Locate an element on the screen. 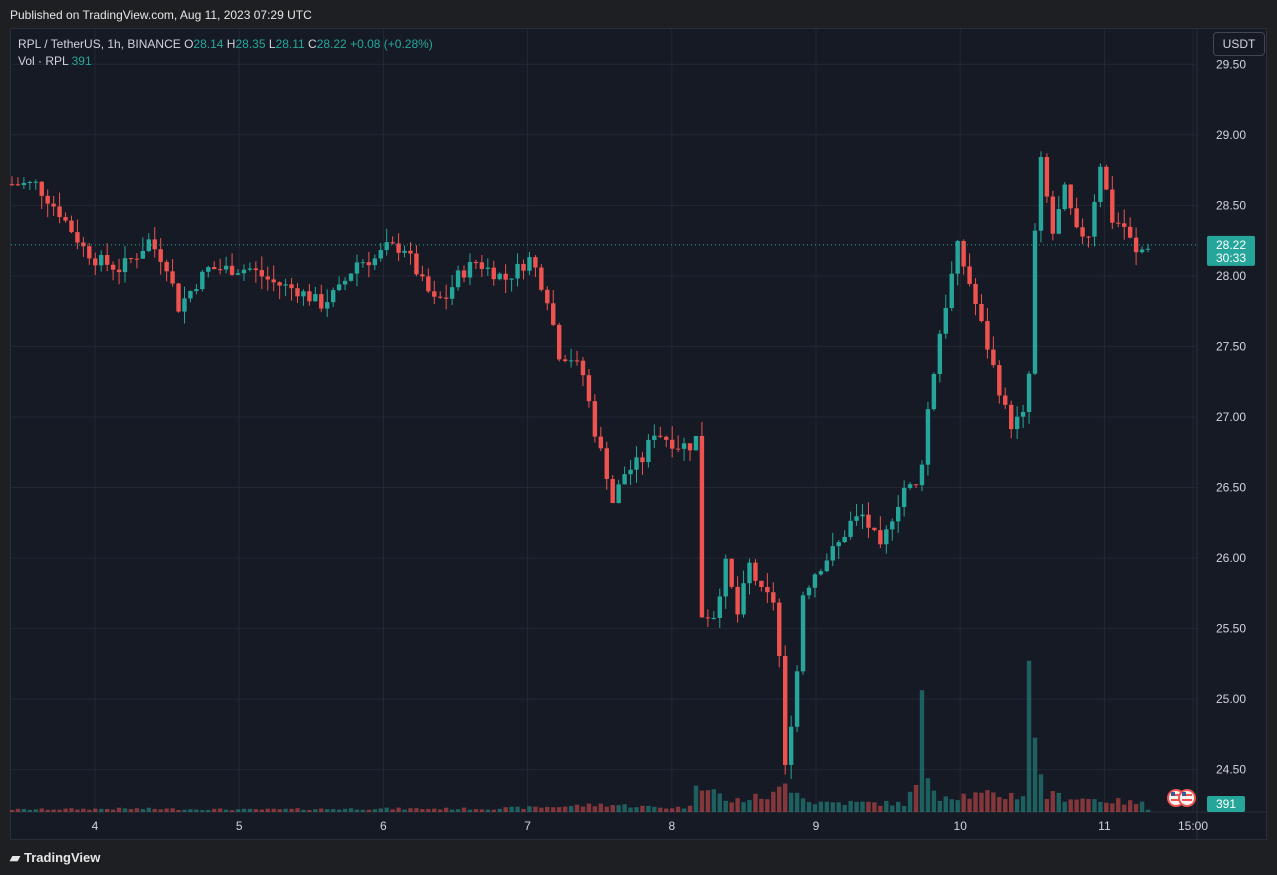 This screenshot has width=1277, height=875. high-value: 28.35 is located at coordinates (250, 44).